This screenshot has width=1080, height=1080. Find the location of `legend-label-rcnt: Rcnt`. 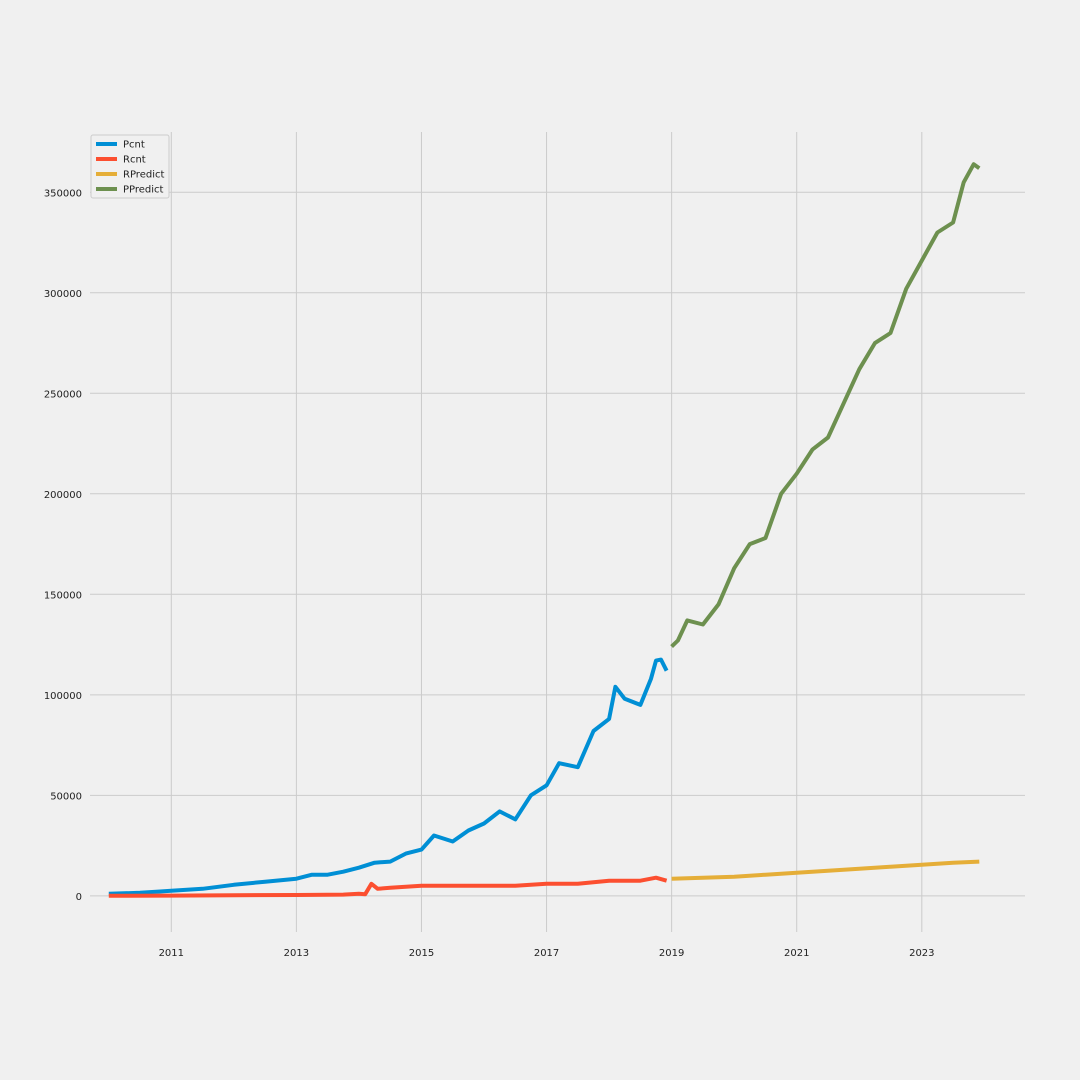

legend-label-rcnt: Rcnt is located at coordinates (134, 160).